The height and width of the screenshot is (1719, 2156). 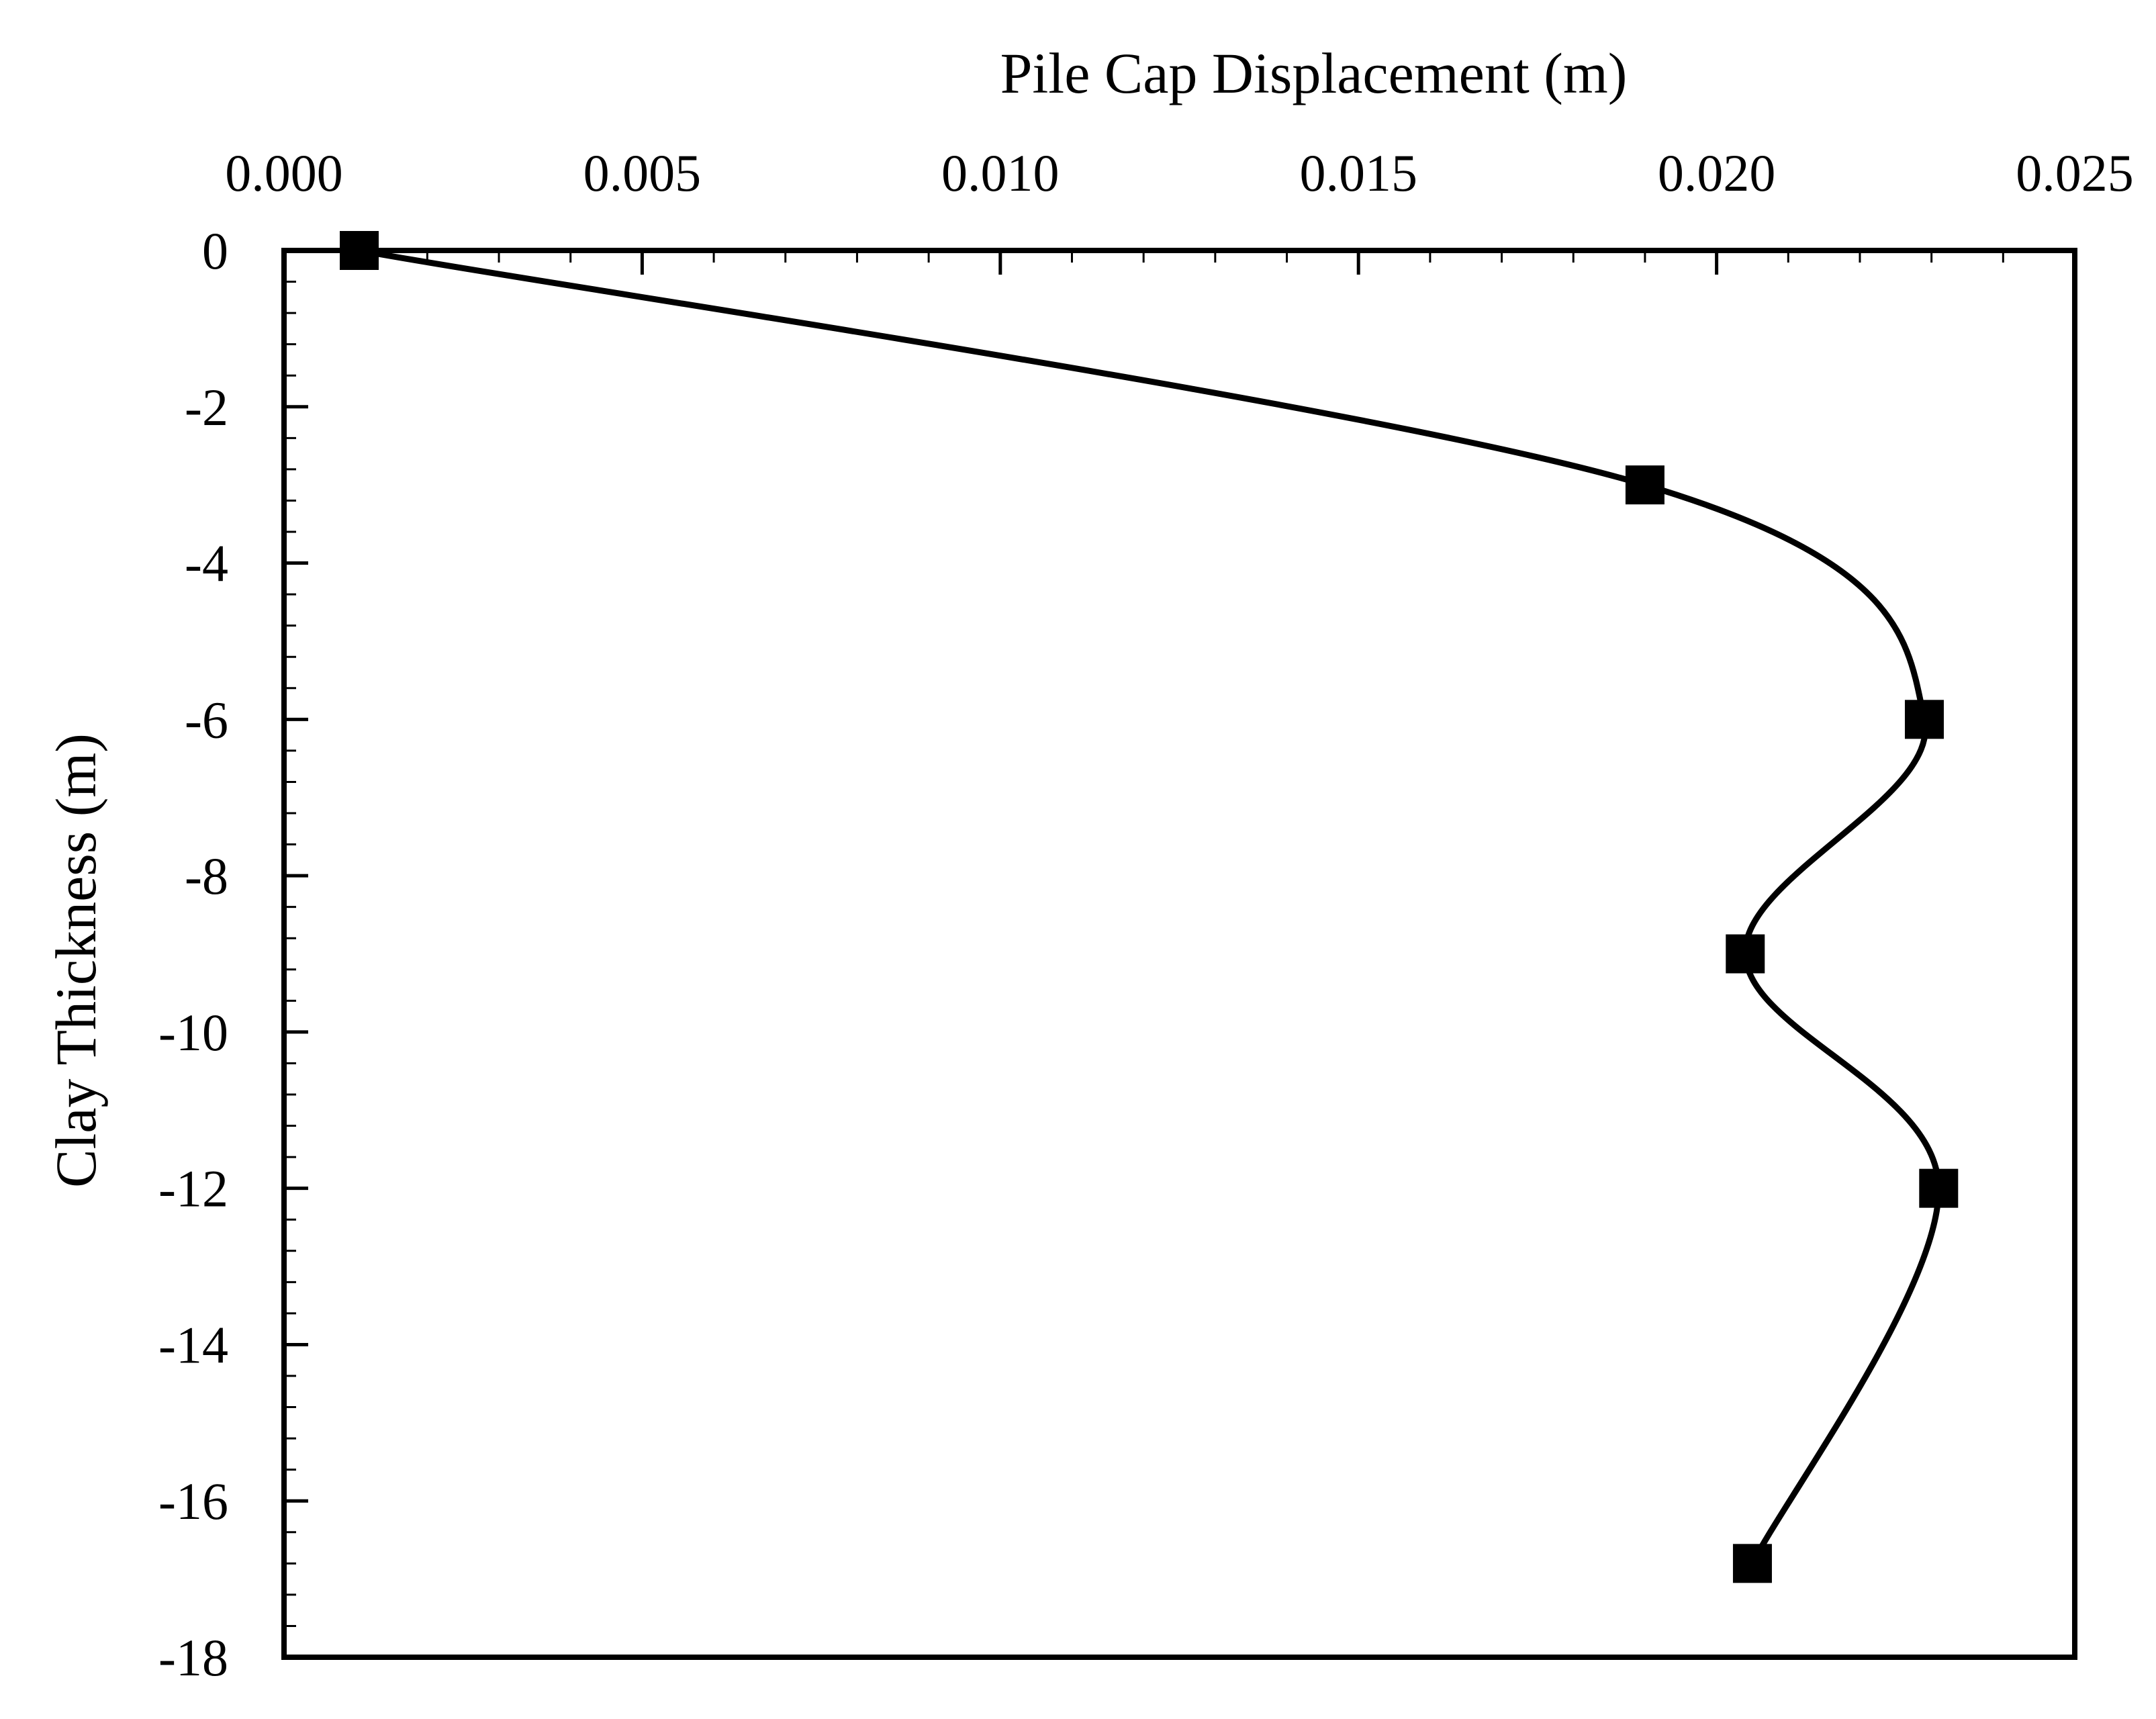 What do you see at coordinates (2075, 173) in the screenshot?
I see `x-tick-label: 0.025` at bounding box center [2075, 173].